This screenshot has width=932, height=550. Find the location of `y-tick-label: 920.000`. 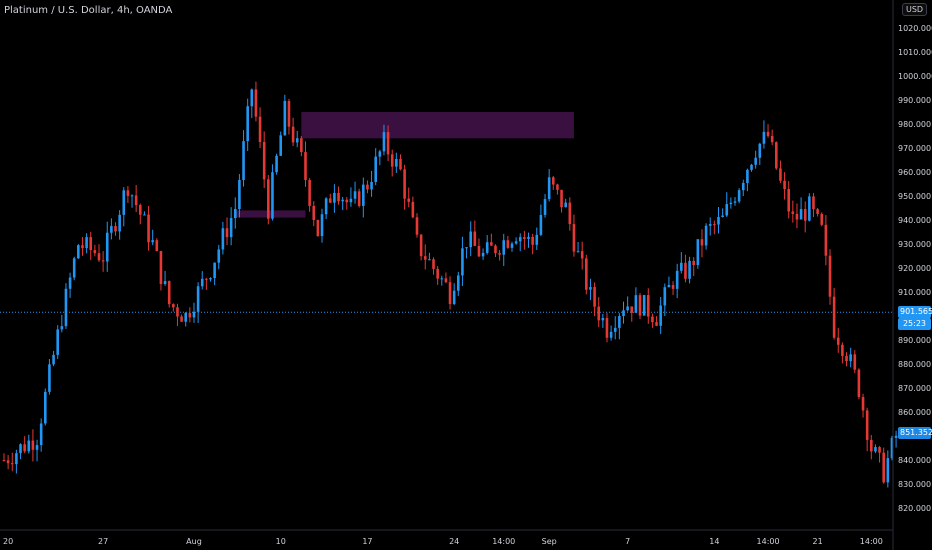

y-tick-label: 920.000 is located at coordinates (914, 268).